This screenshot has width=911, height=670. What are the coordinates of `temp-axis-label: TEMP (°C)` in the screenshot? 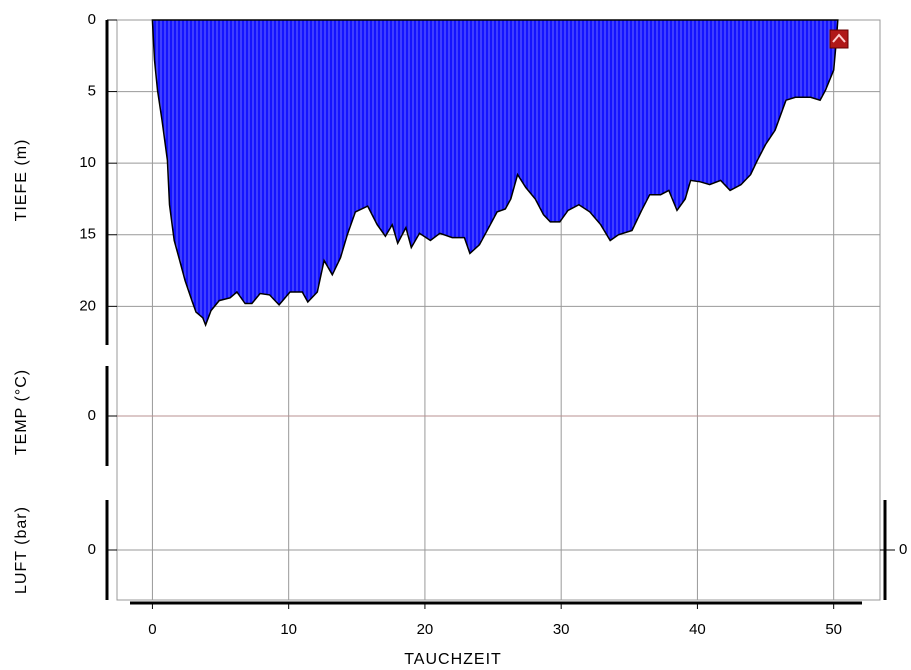 It's located at (21, 412).